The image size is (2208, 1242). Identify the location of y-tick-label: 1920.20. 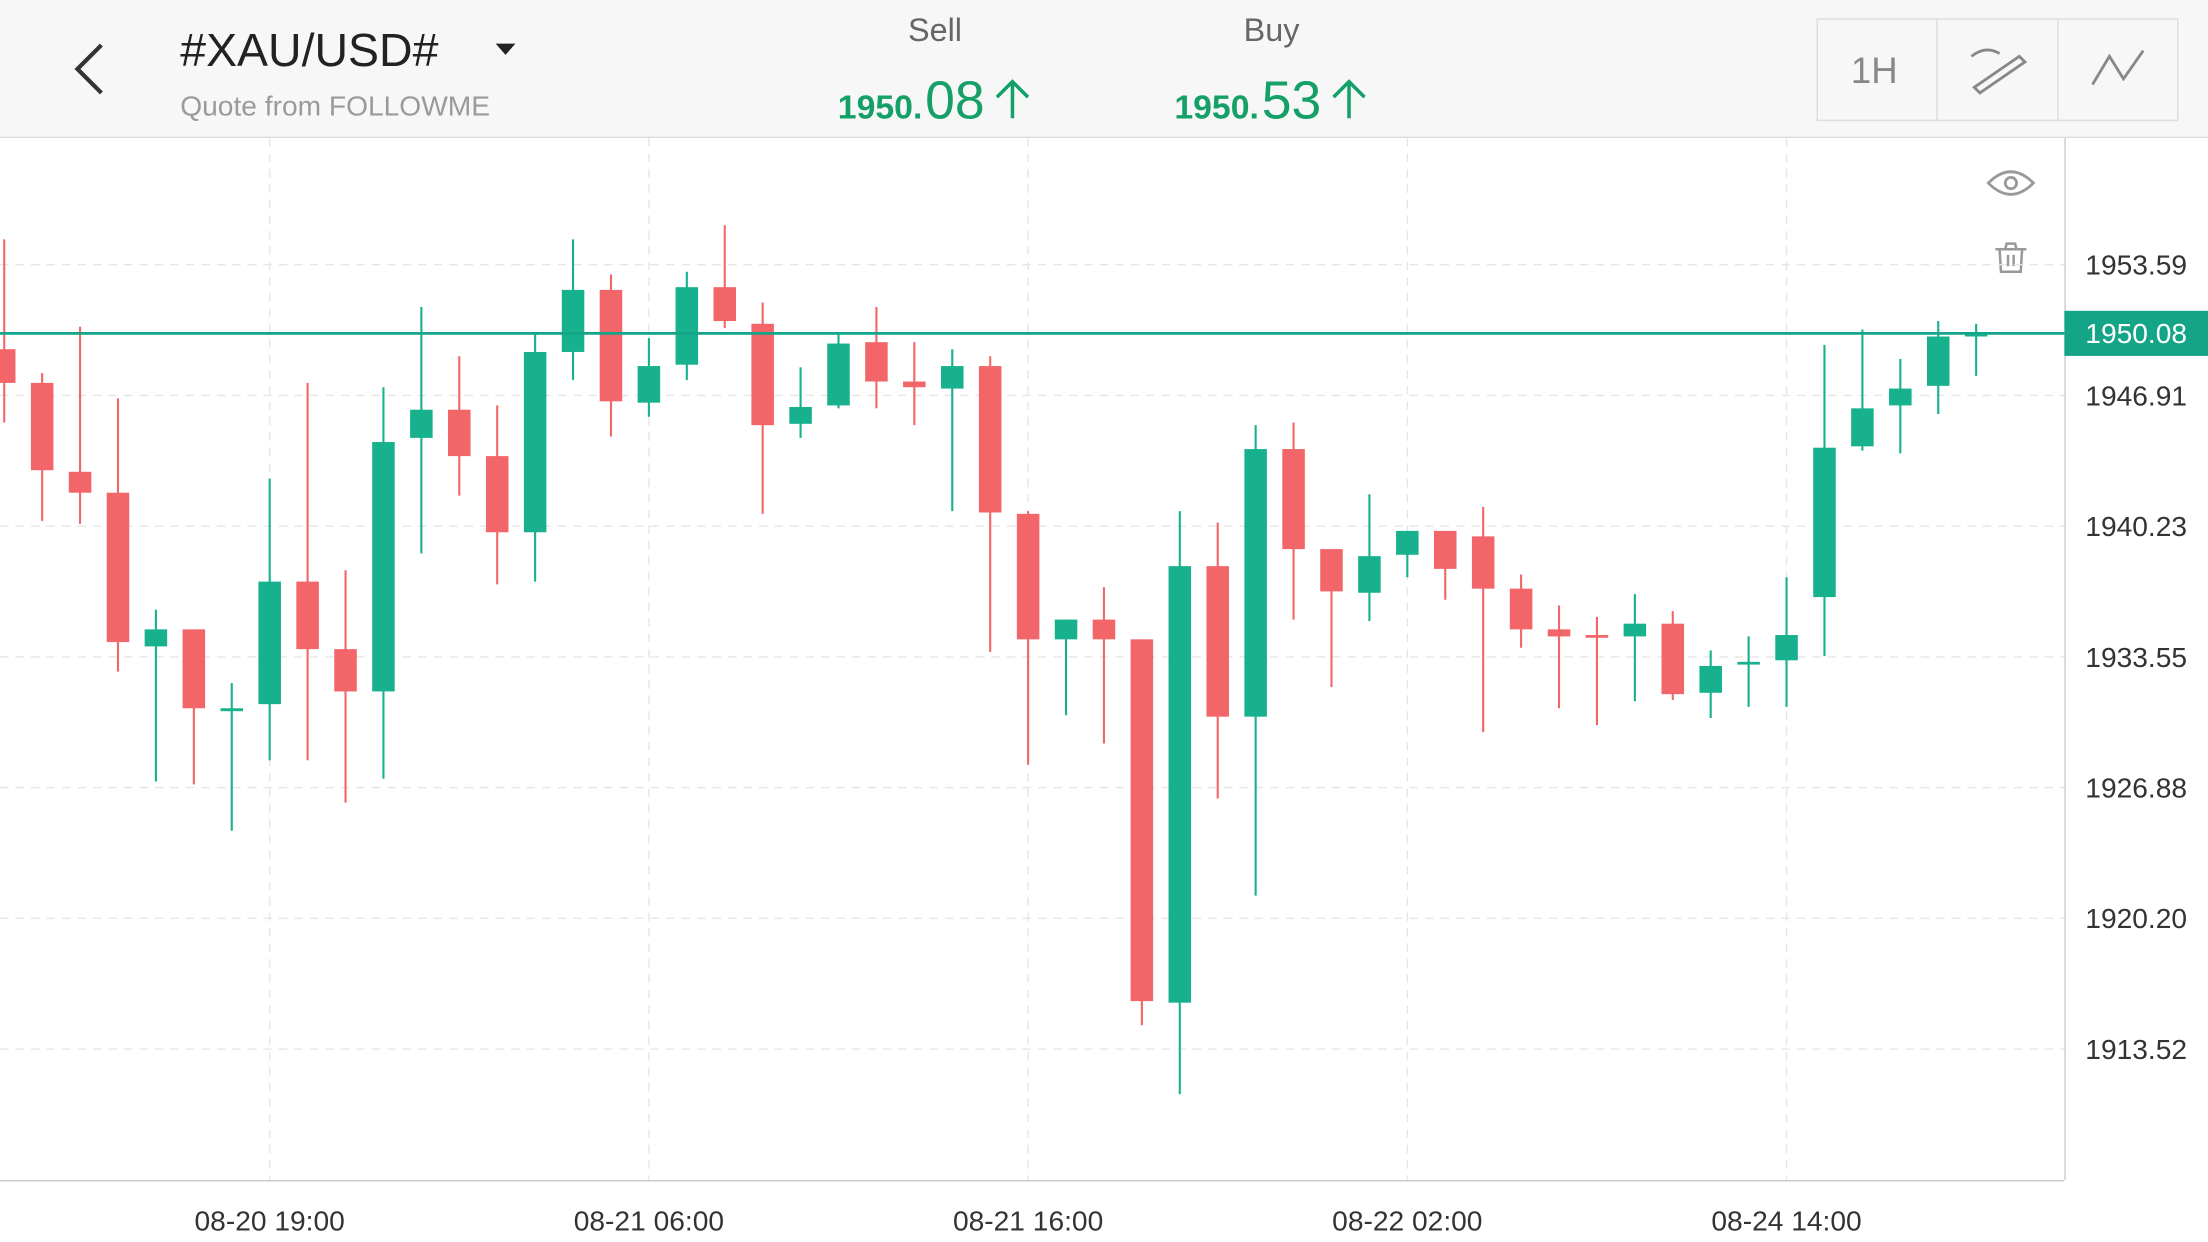
(2136, 918).